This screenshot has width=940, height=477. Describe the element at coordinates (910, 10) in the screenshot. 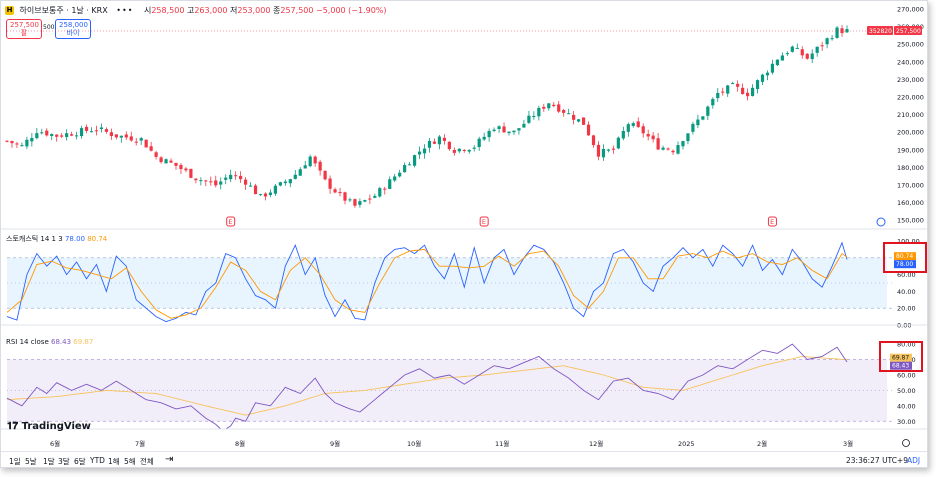

I see `price-tick-label: 270,000` at that location.